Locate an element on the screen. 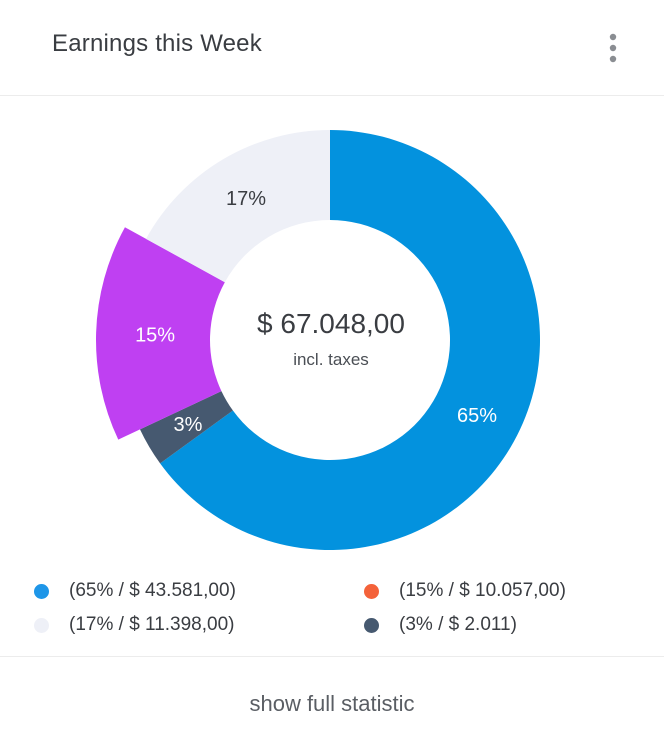 The height and width of the screenshot is (752, 664). center-total-value: $ 67.048,00 is located at coordinates (331, 323).